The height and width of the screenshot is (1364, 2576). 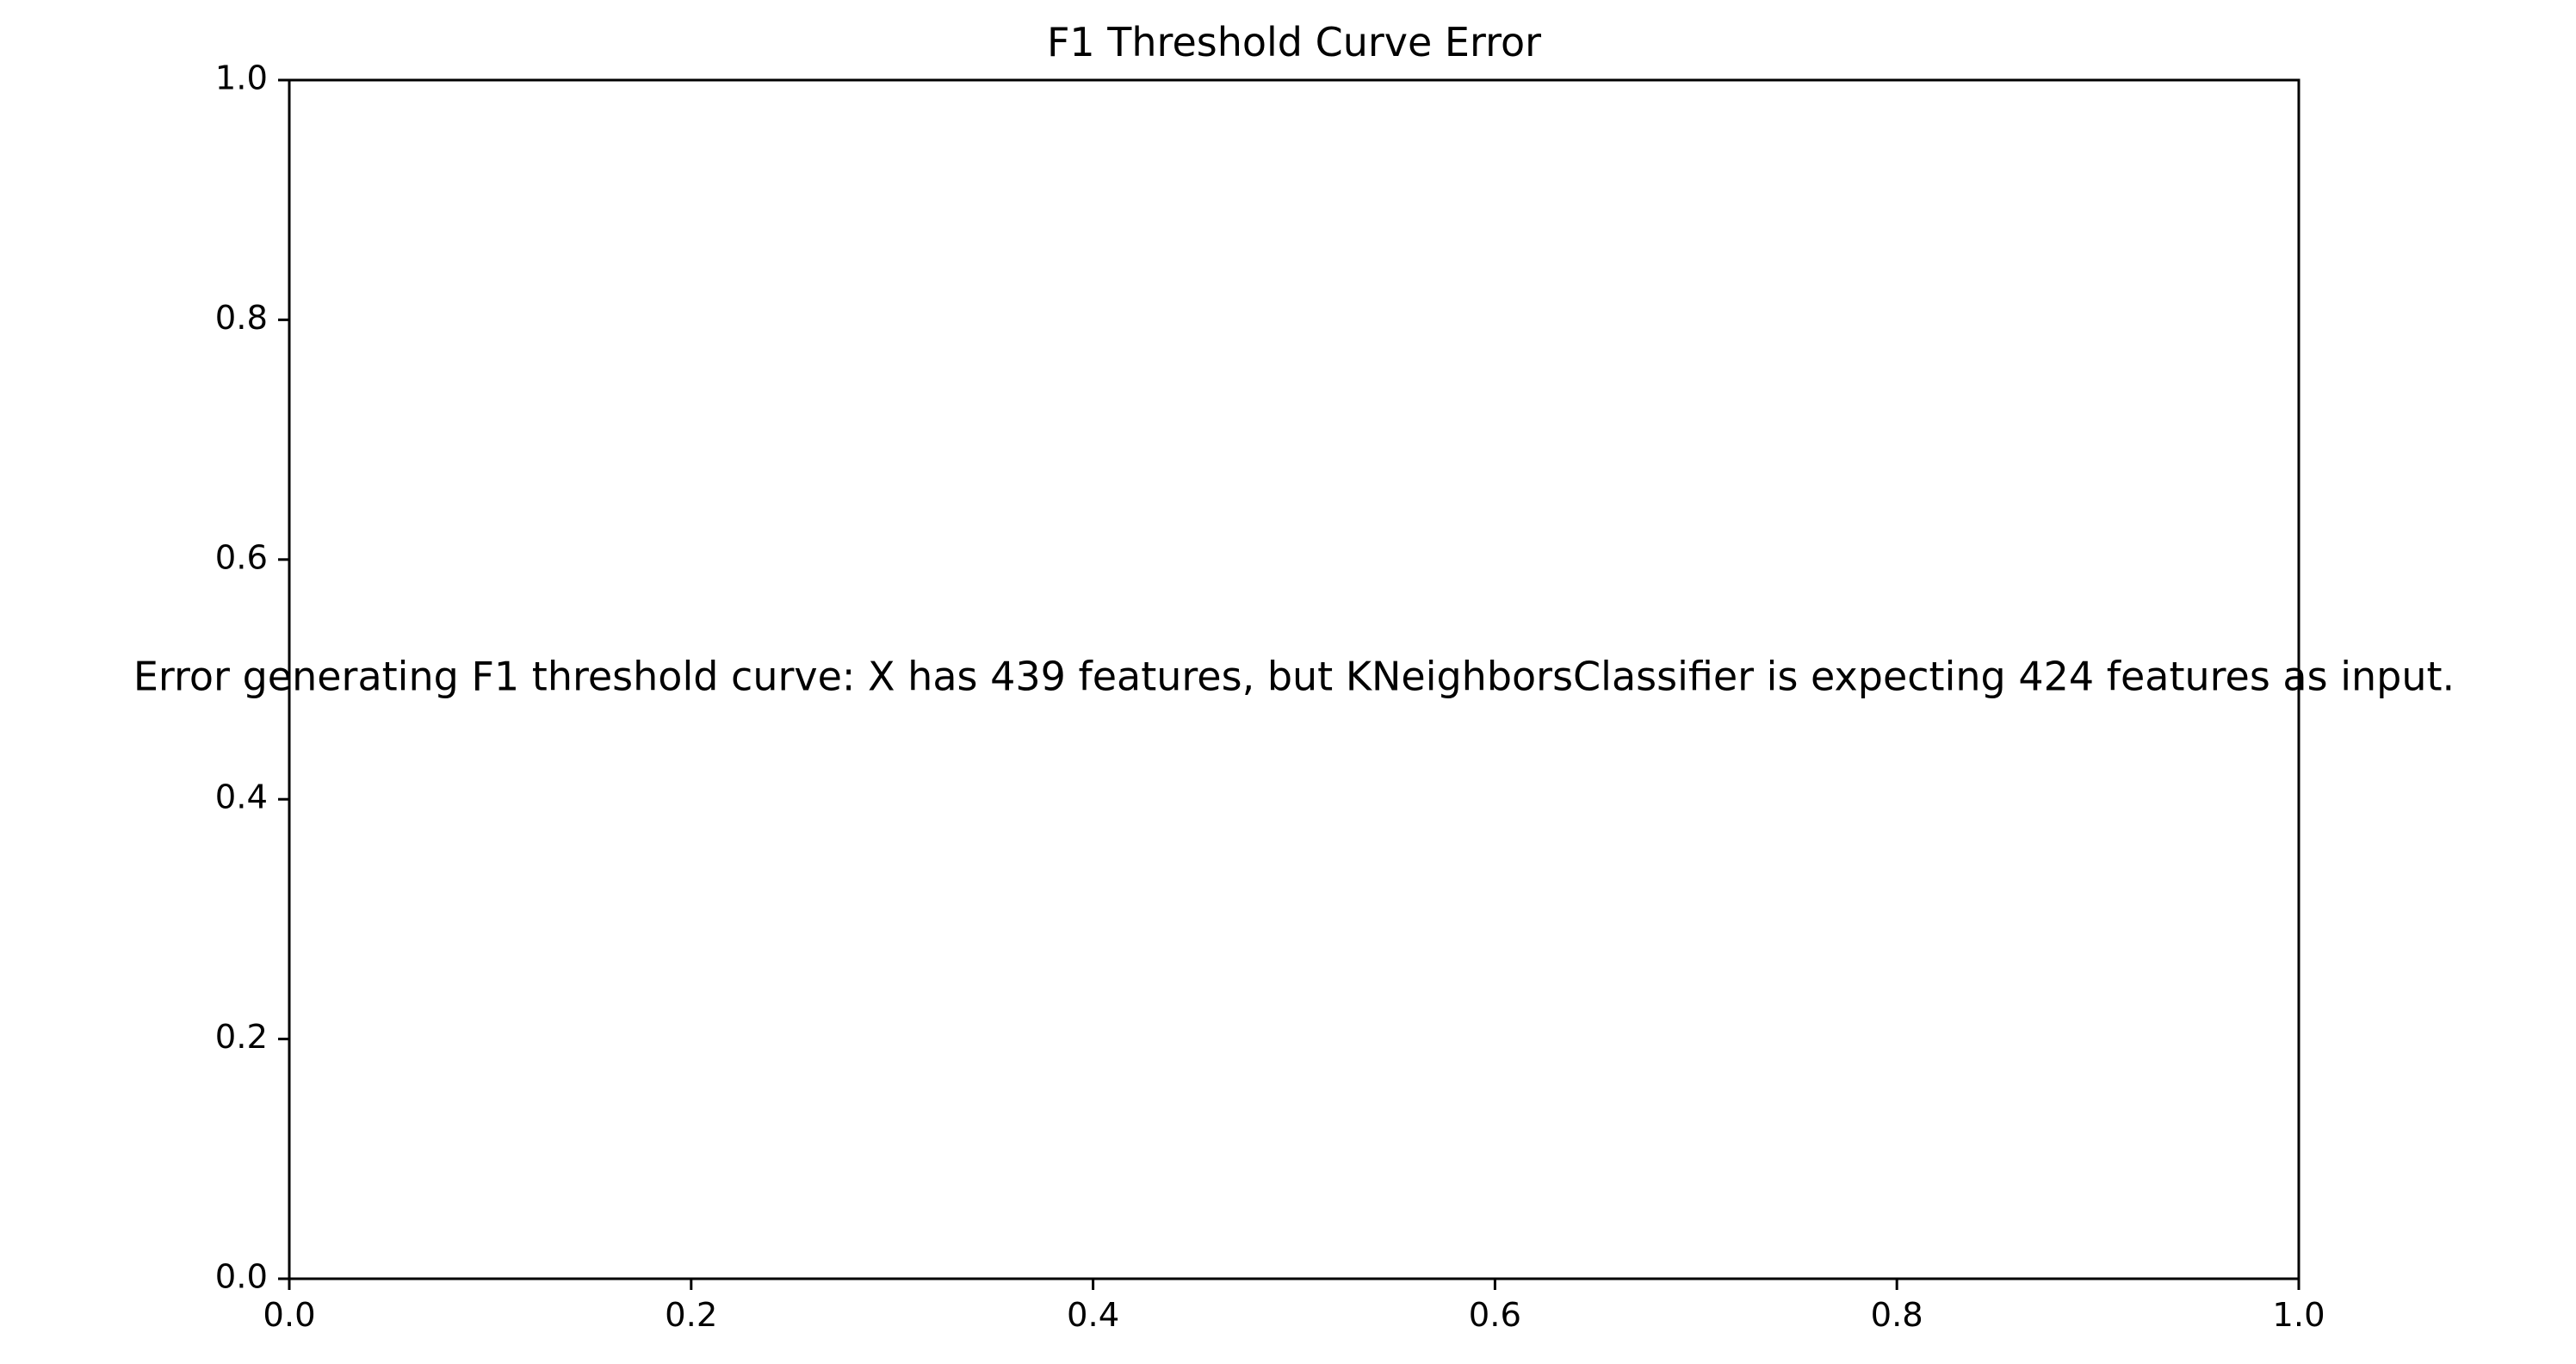 I want to click on x-axis: 0.0 0.2 0.4 0.6 0.8 1.0, so click(x=1294, y=1307).